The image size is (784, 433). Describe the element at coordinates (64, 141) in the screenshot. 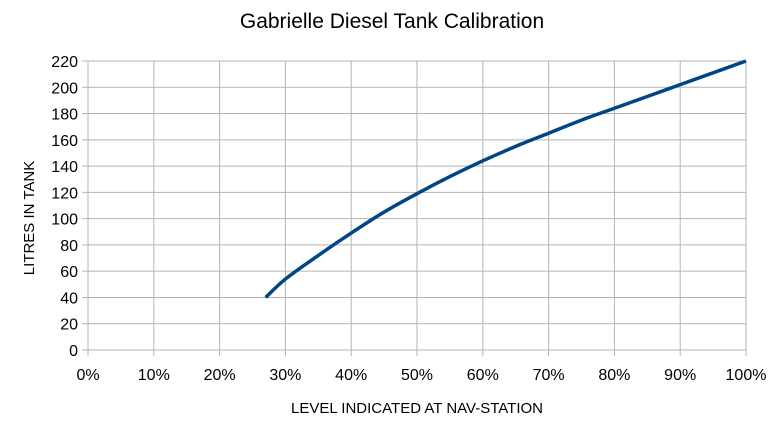

I see `y-tick-label: 160` at that location.